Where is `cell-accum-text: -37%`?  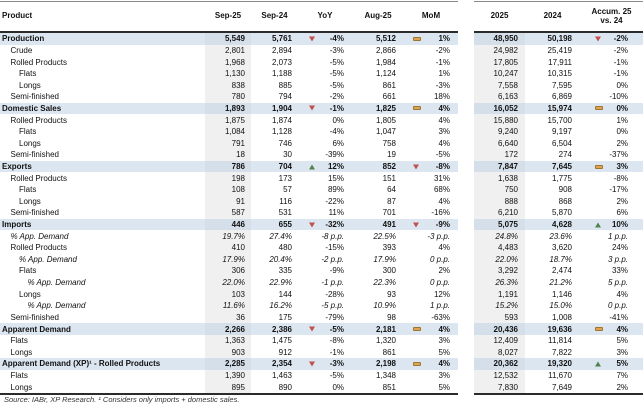
cell-accum-text: -37% is located at coordinates (618, 155).